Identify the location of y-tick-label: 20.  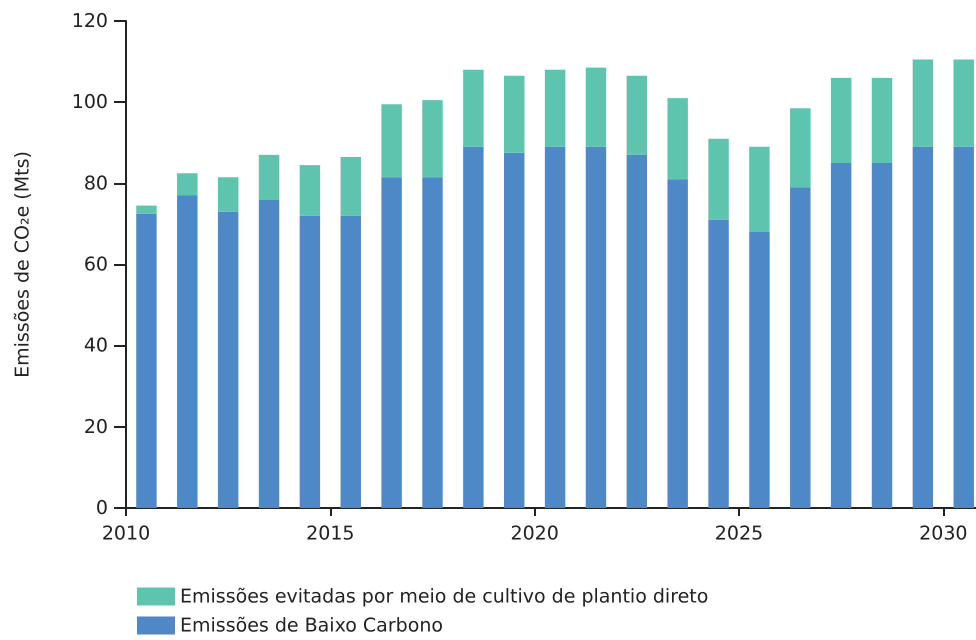
(96, 427).